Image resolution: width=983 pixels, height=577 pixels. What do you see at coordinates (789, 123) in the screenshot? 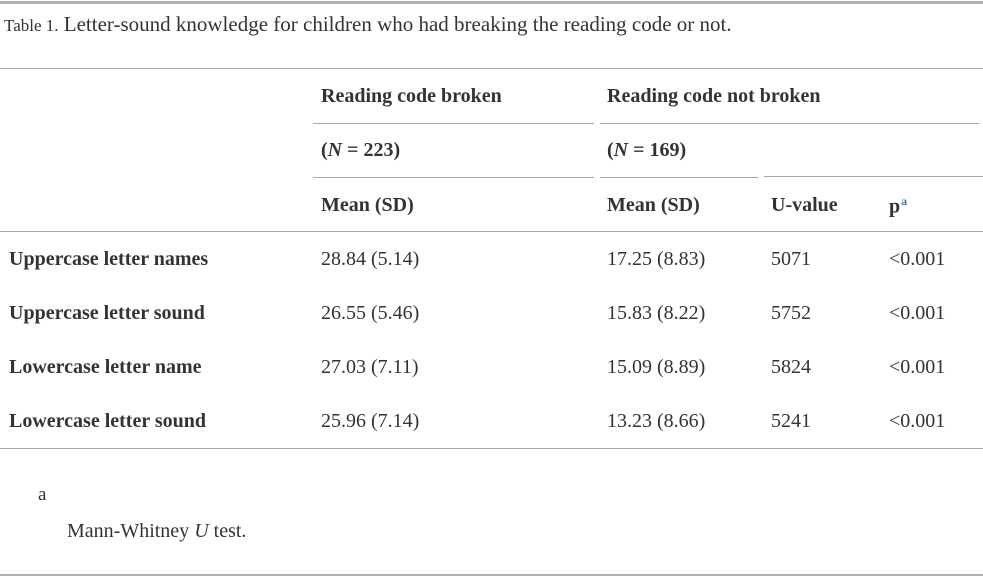
I see `group2-underline` at bounding box center [789, 123].